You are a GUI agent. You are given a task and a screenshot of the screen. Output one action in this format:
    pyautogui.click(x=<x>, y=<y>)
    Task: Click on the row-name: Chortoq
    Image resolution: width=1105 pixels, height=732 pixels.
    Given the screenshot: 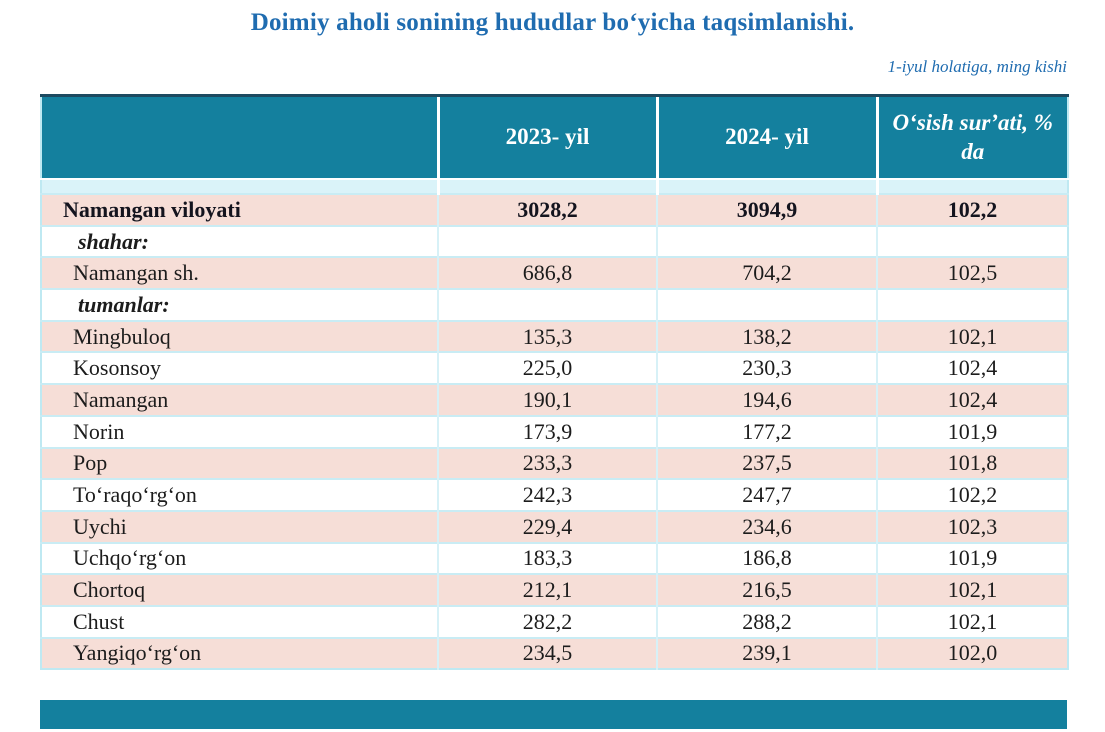 What is the action you would take?
    pyautogui.click(x=239, y=589)
    